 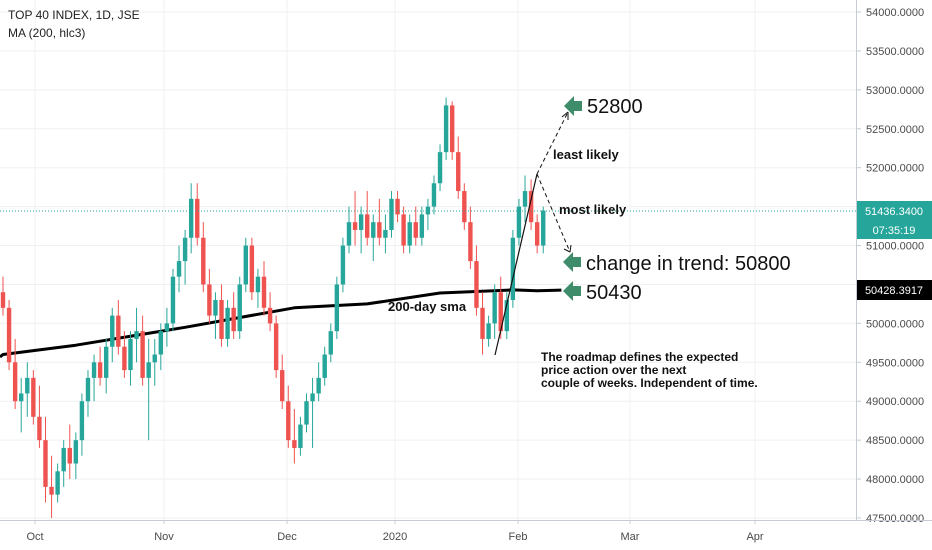 I want to click on time-tick-label: Oct, so click(x=34, y=537).